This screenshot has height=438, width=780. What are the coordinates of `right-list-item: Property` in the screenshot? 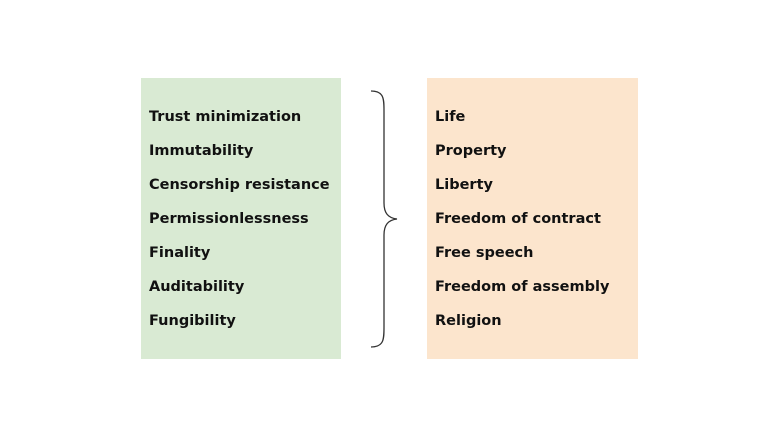 It's located at (471, 151).